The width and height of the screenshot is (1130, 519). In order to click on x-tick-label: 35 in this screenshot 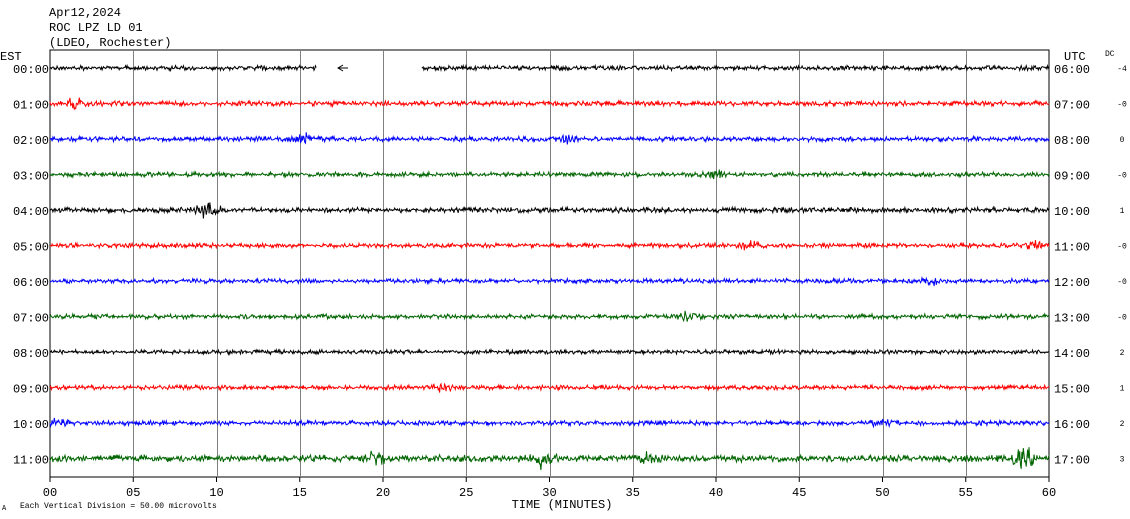, I will do `click(633, 493)`.